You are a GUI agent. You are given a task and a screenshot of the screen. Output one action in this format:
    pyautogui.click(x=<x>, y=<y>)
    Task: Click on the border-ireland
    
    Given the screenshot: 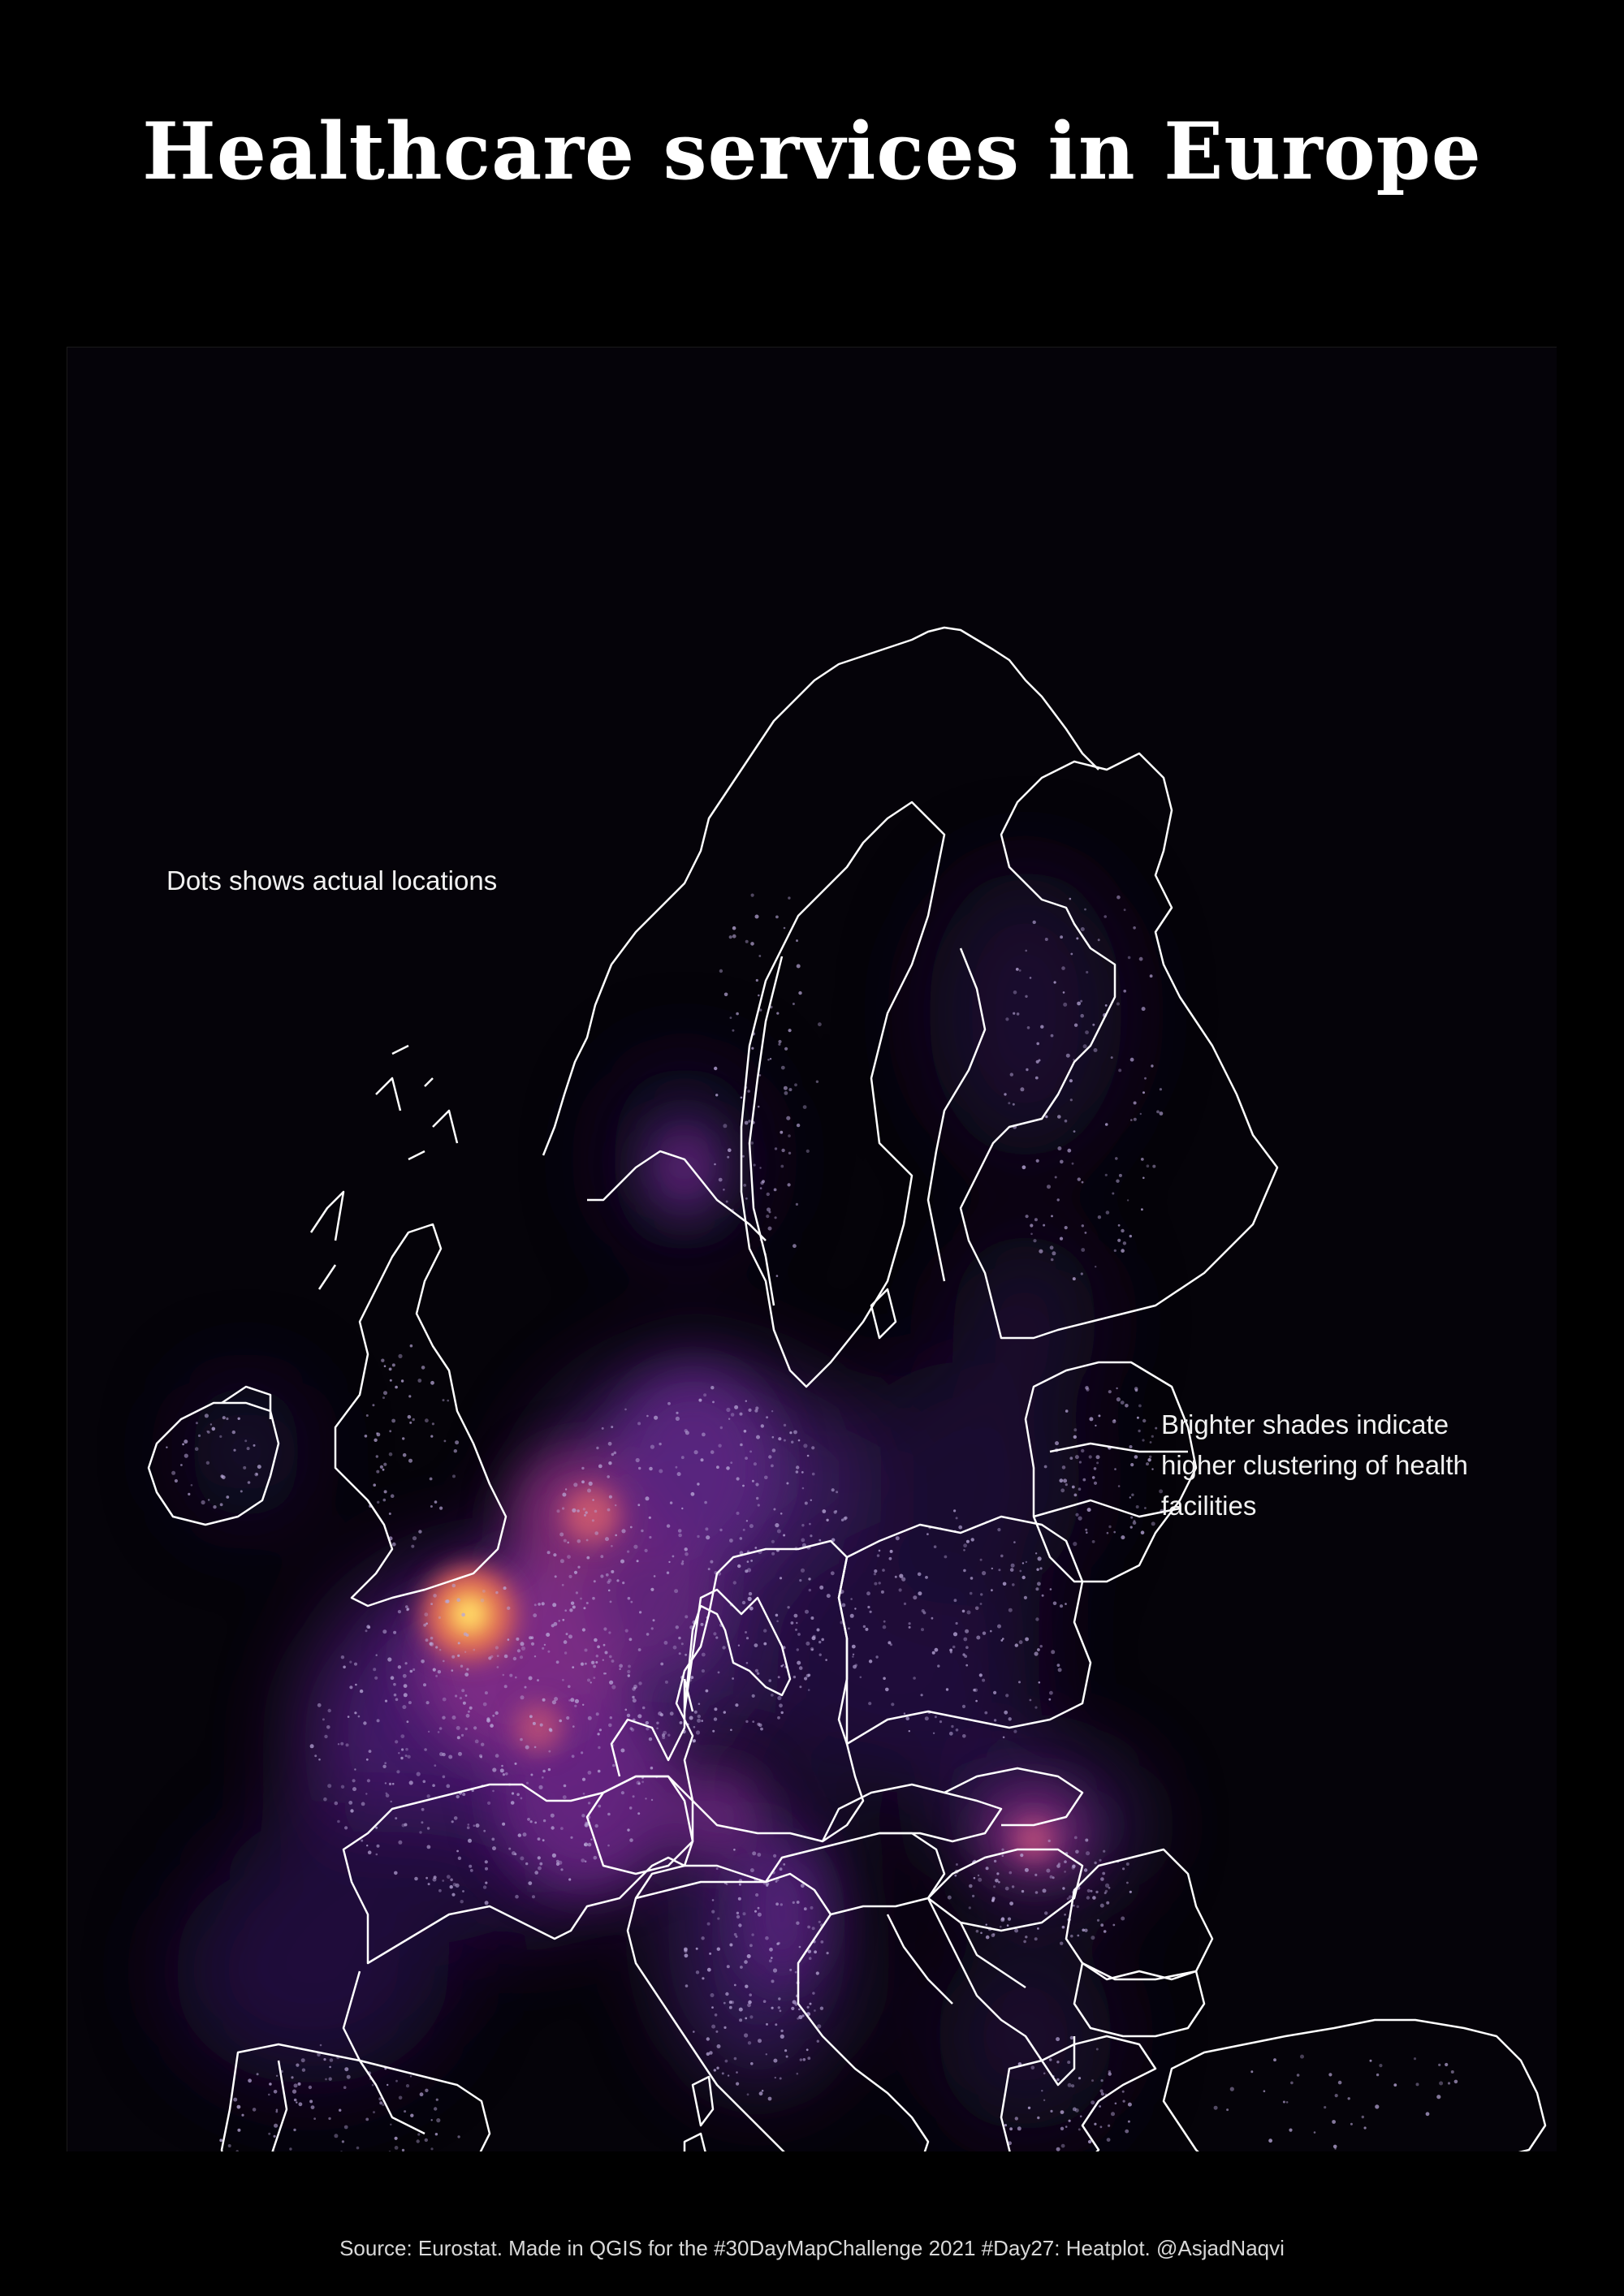 What is the action you would take?
    pyautogui.click(x=213, y=1463)
    